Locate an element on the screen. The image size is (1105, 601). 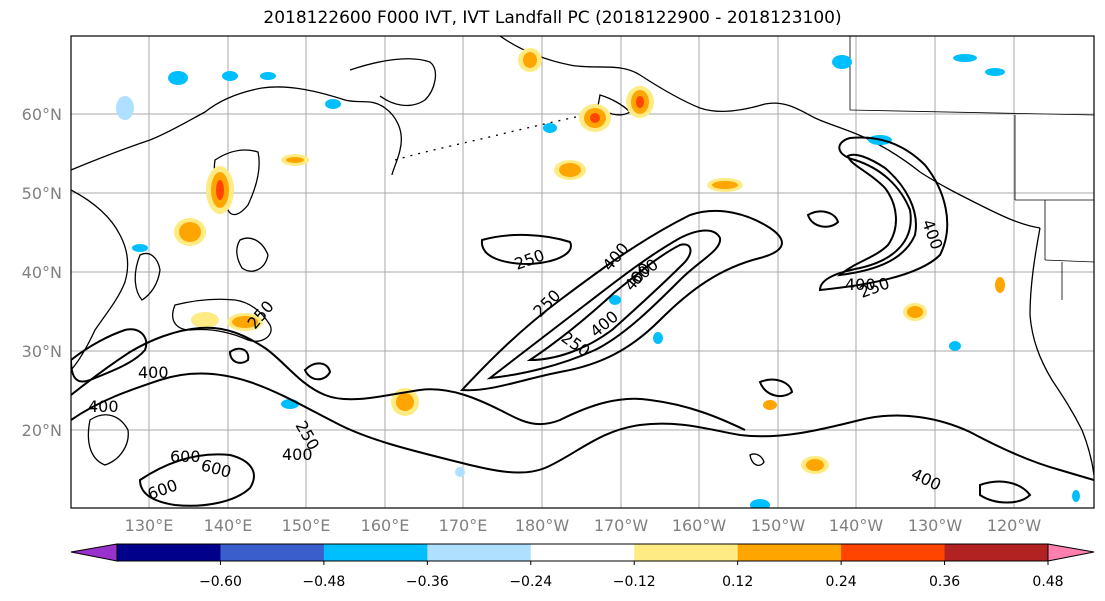
colorbar-extend-min is located at coordinates (94, 552).